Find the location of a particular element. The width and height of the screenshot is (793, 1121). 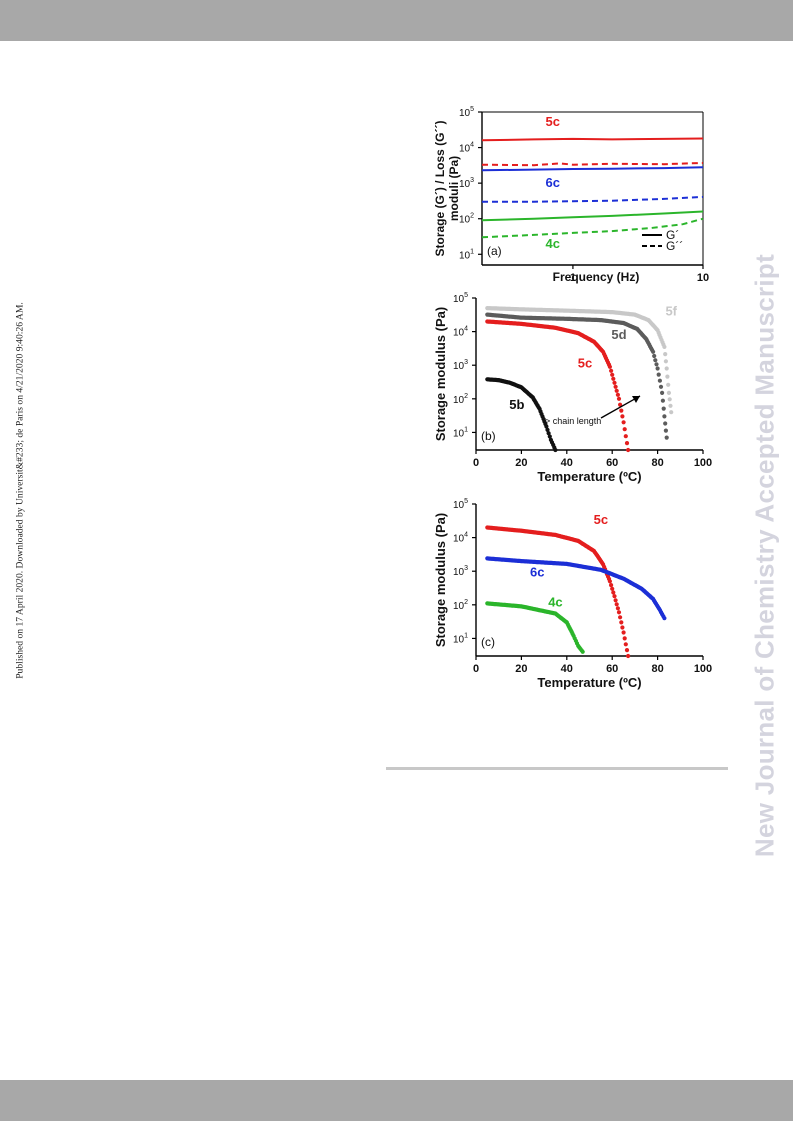

separator-line is located at coordinates (557, 768).